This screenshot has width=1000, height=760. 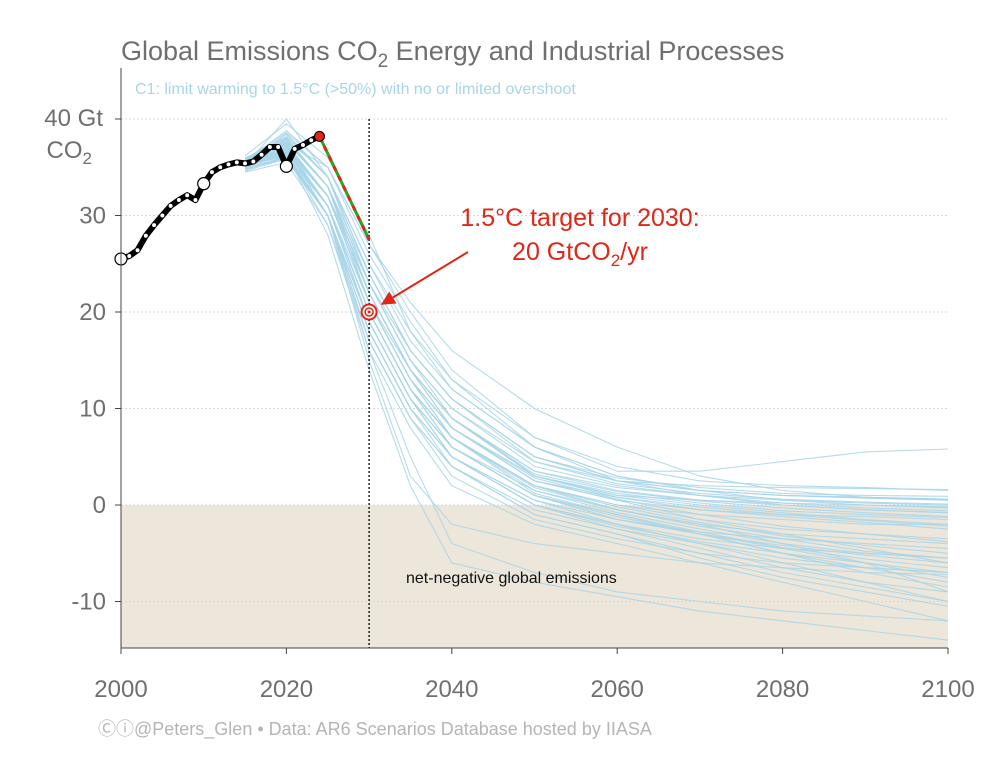 What do you see at coordinates (99, 505) in the screenshot?
I see `y-tick-label: 0` at bounding box center [99, 505].